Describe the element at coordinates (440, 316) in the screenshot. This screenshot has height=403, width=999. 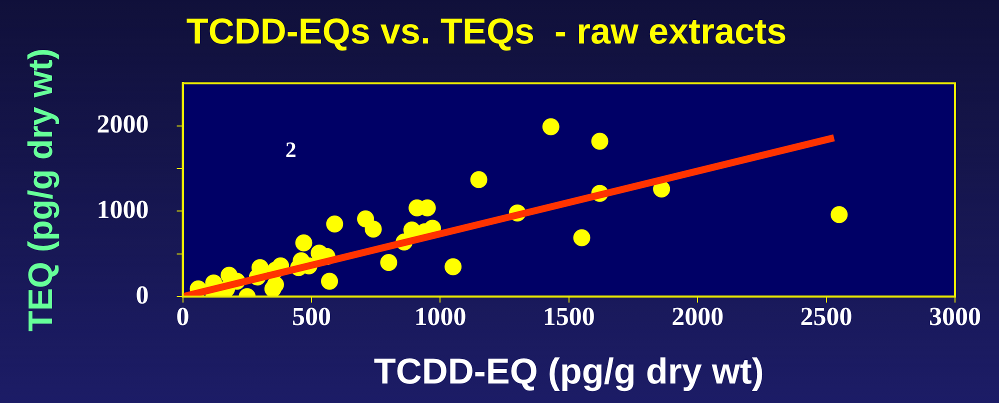
I see `x-tick-label: 1000` at that location.